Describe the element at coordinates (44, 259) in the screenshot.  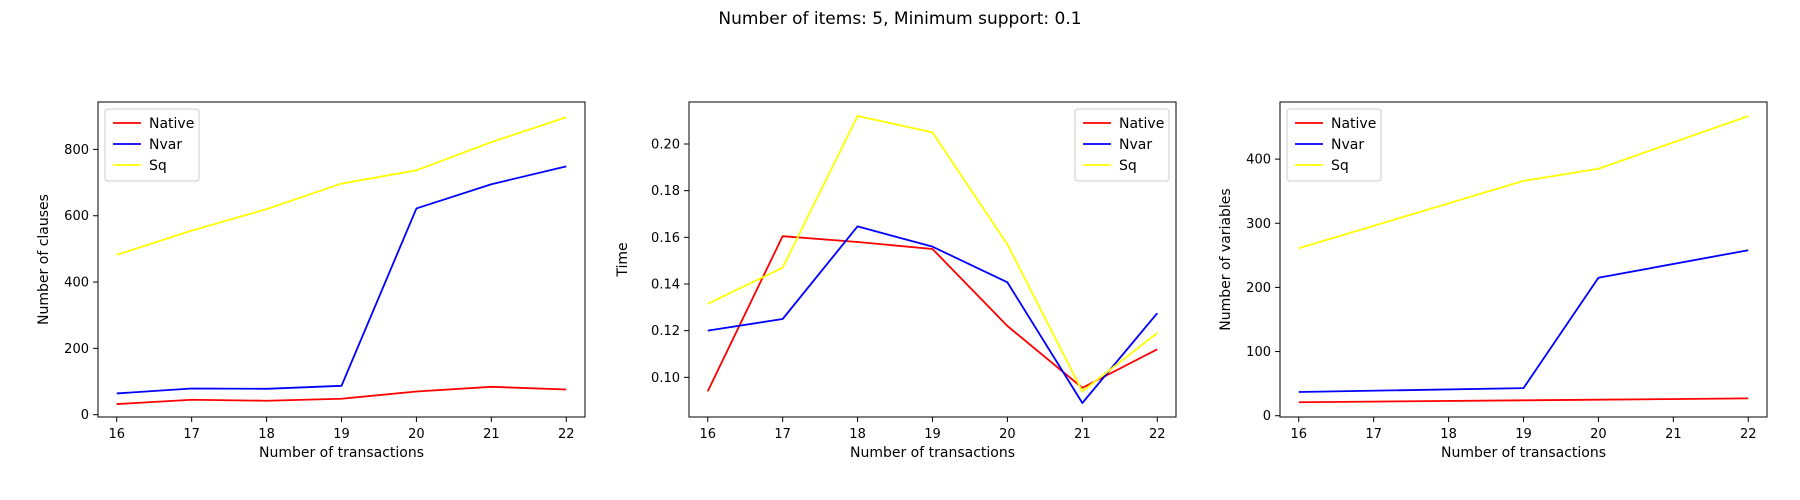
I see `y-axis-label: Number of clauses` at that location.